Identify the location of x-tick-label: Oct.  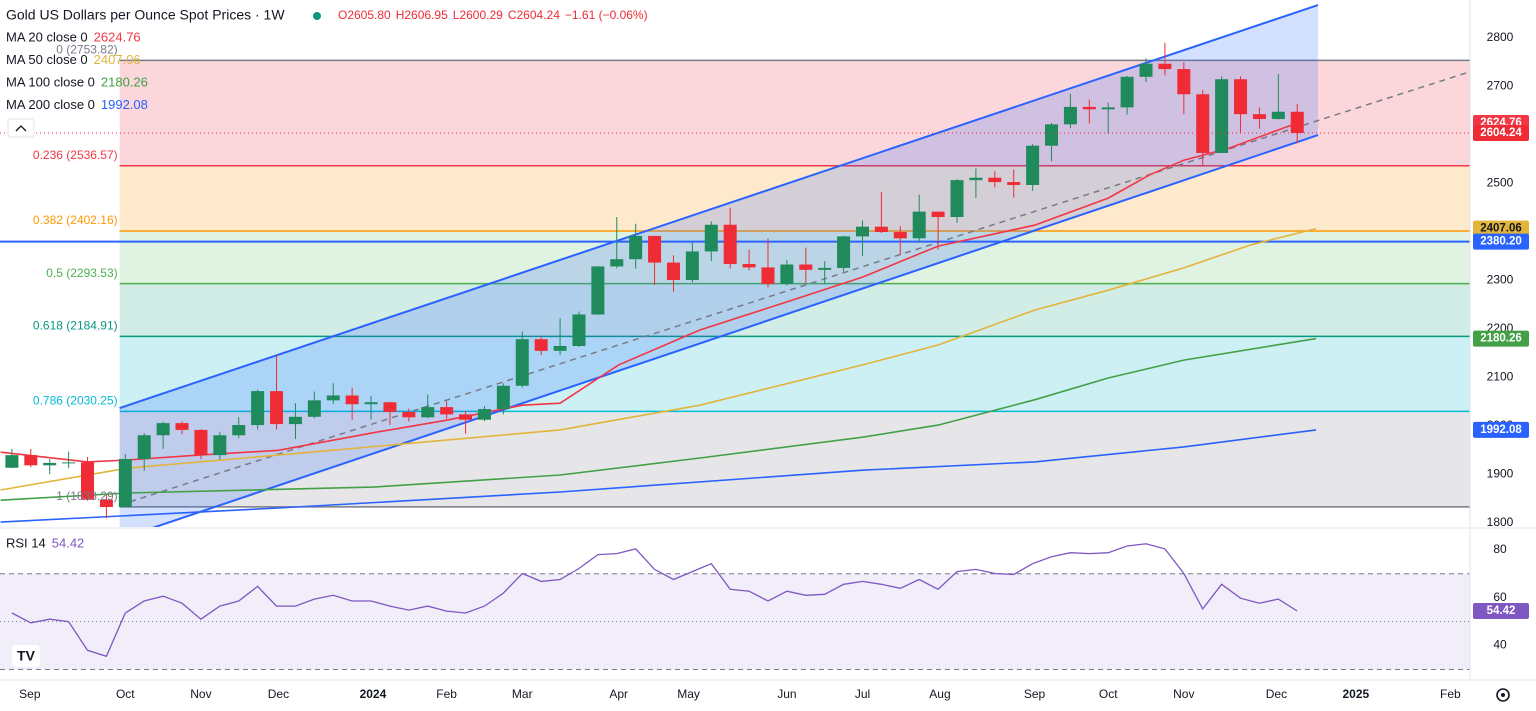
(125, 694).